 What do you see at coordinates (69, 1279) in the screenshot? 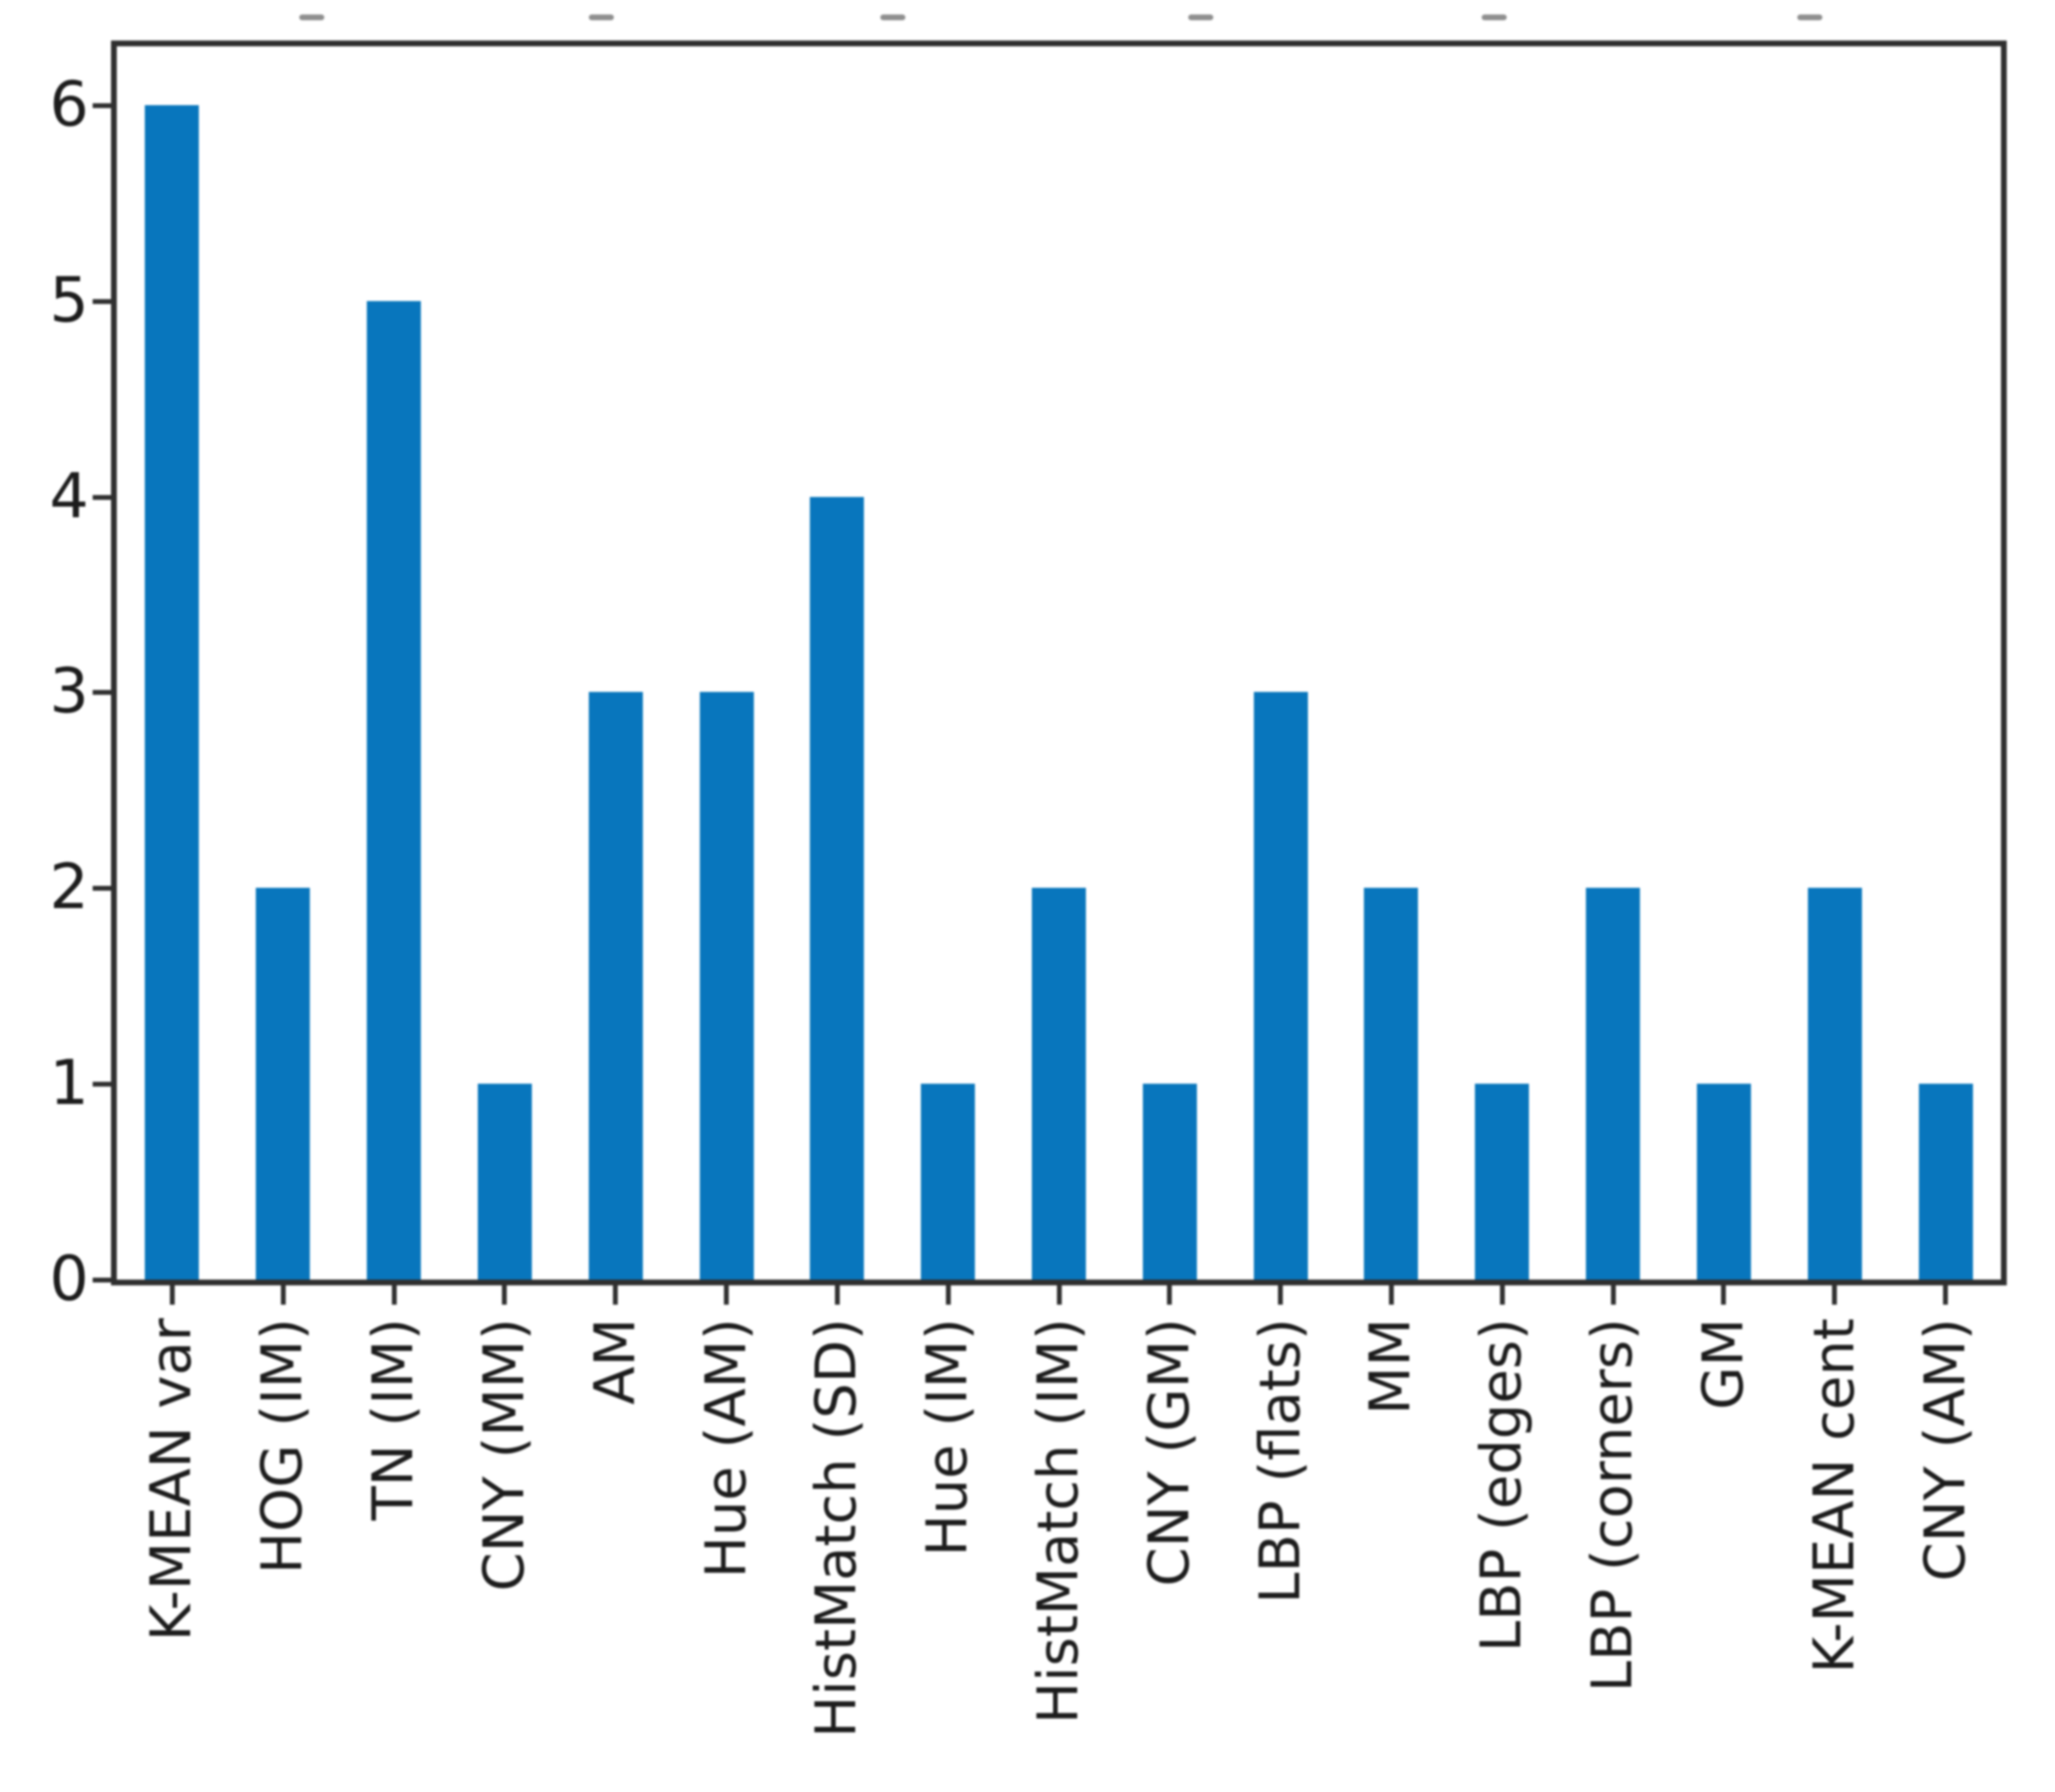
I see `y-axis-tick-label: 0` at bounding box center [69, 1279].